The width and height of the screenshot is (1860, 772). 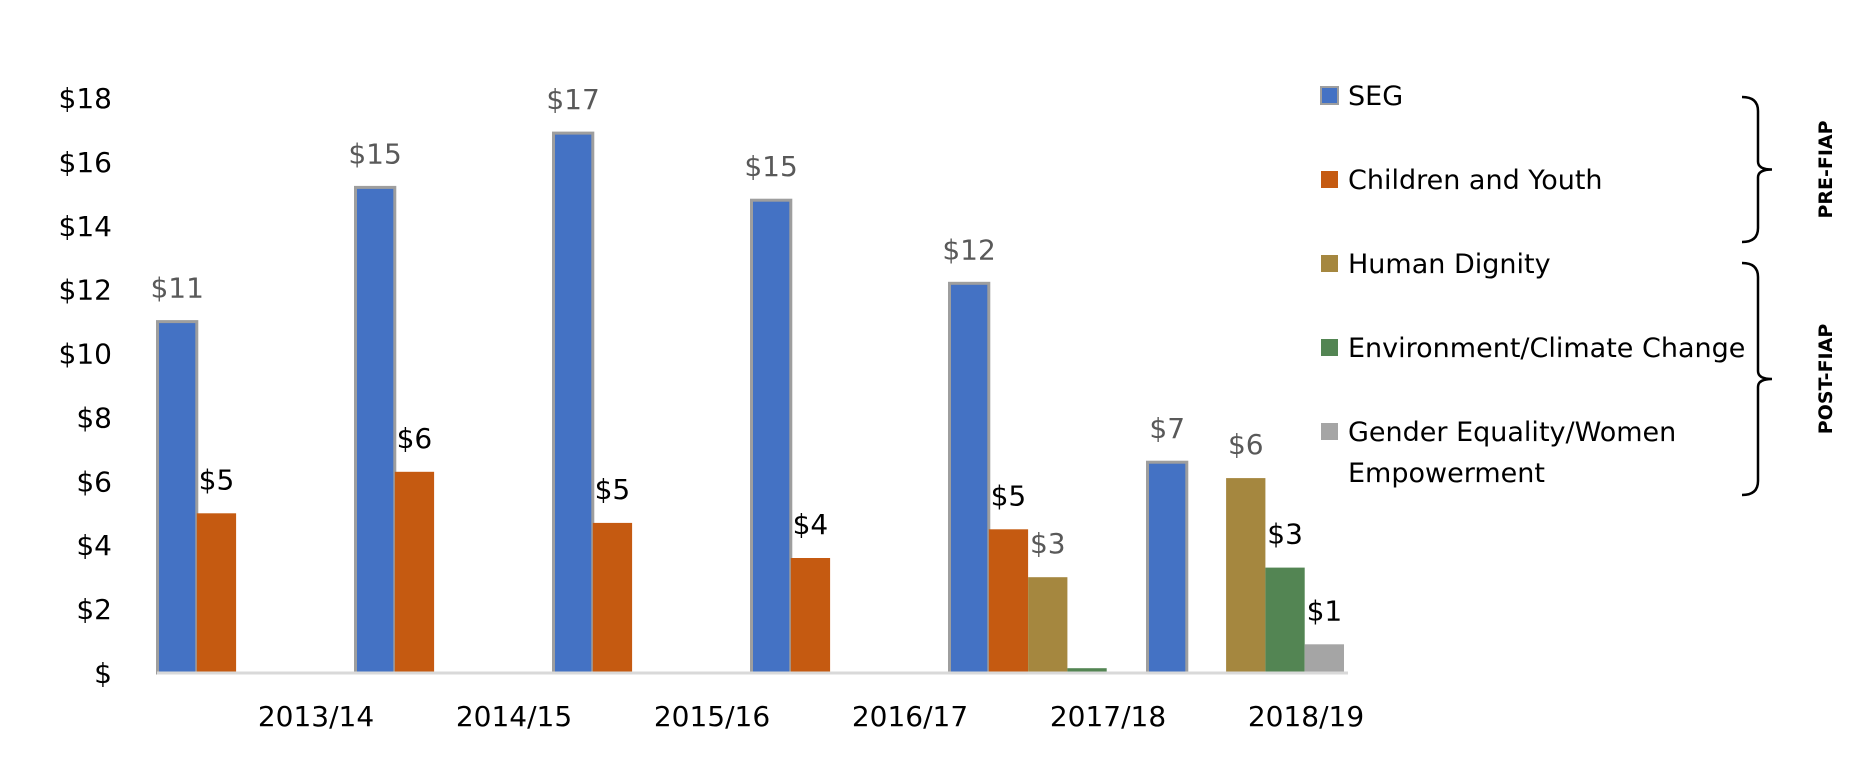 I want to click on y-tick-label: $2, so click(x=94, y=609).